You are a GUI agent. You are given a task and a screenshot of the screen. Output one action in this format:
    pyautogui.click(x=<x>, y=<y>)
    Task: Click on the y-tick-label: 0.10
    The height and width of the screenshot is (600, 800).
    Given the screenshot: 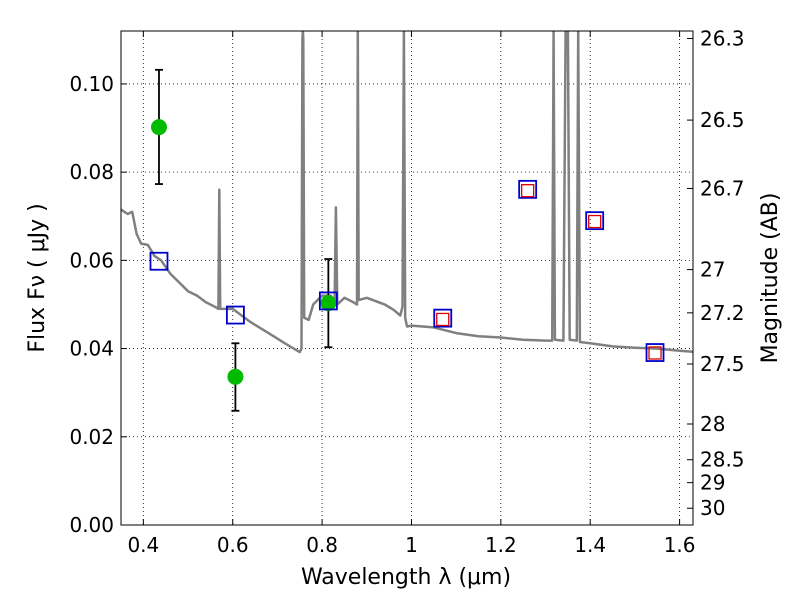 What is the action you would take?
    pyautogui.click(x=91, y=84)
    